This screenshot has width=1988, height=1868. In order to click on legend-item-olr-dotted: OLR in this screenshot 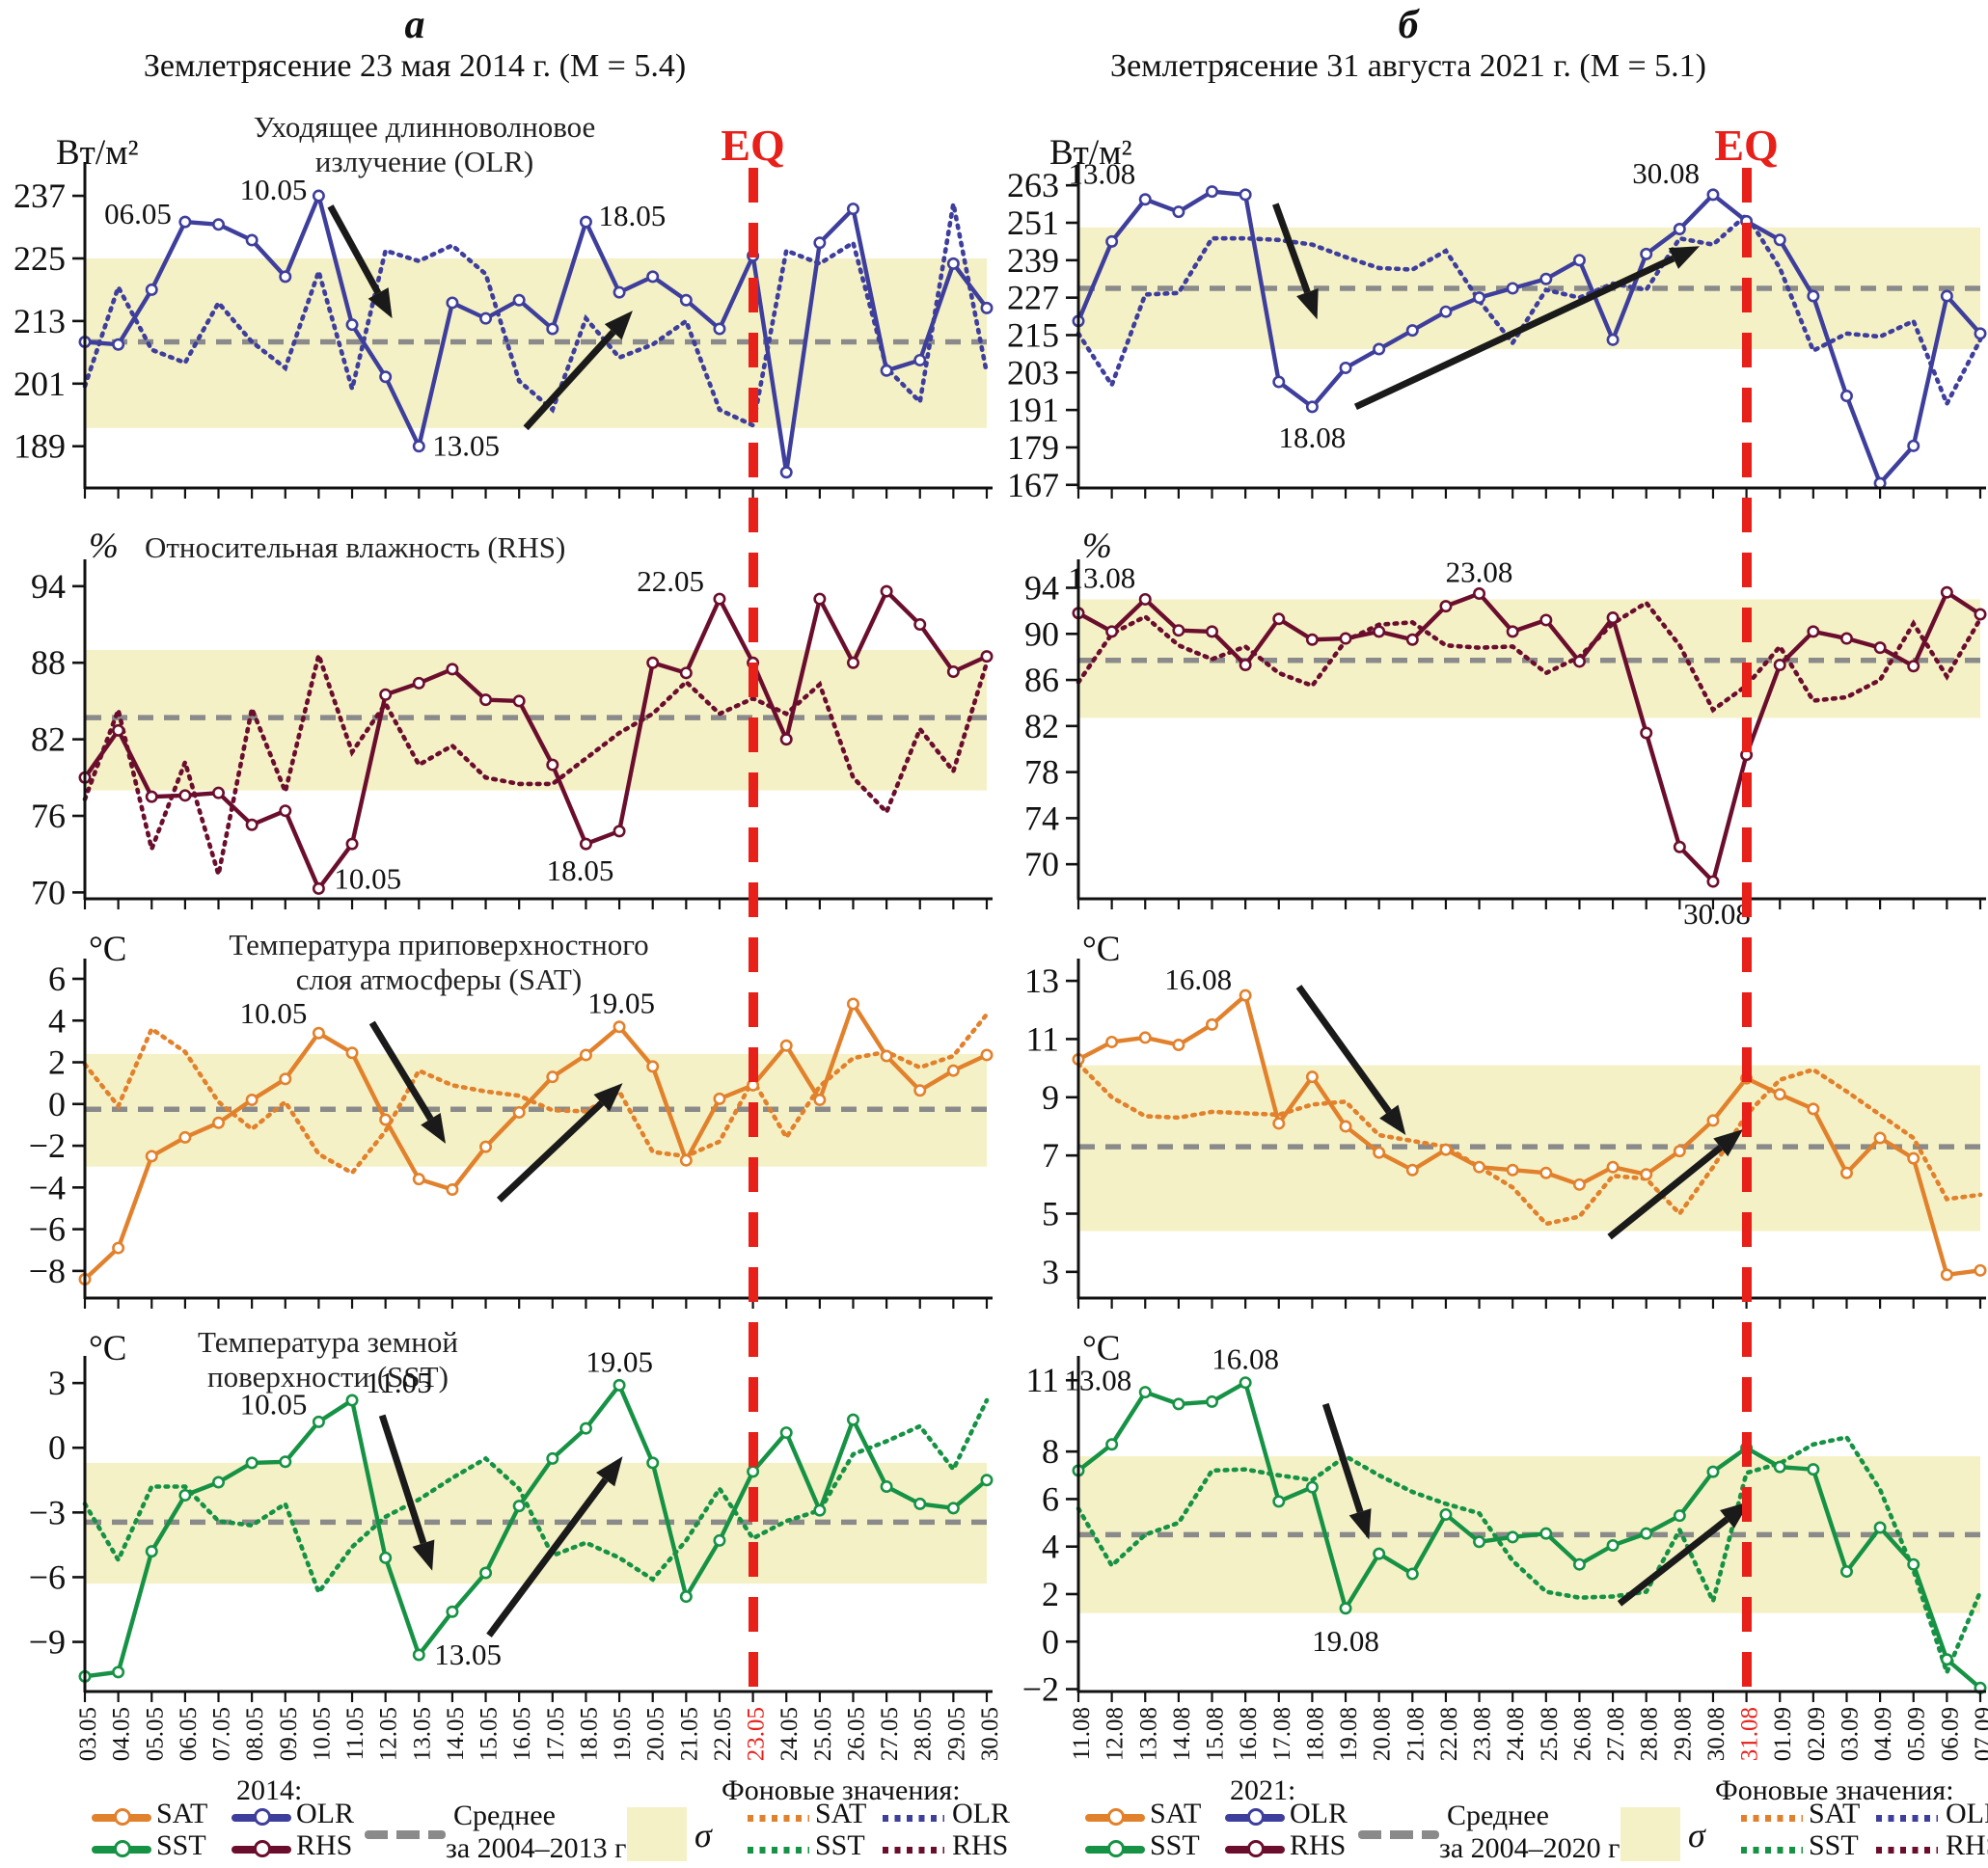, I will do `click(981, 1813)`.